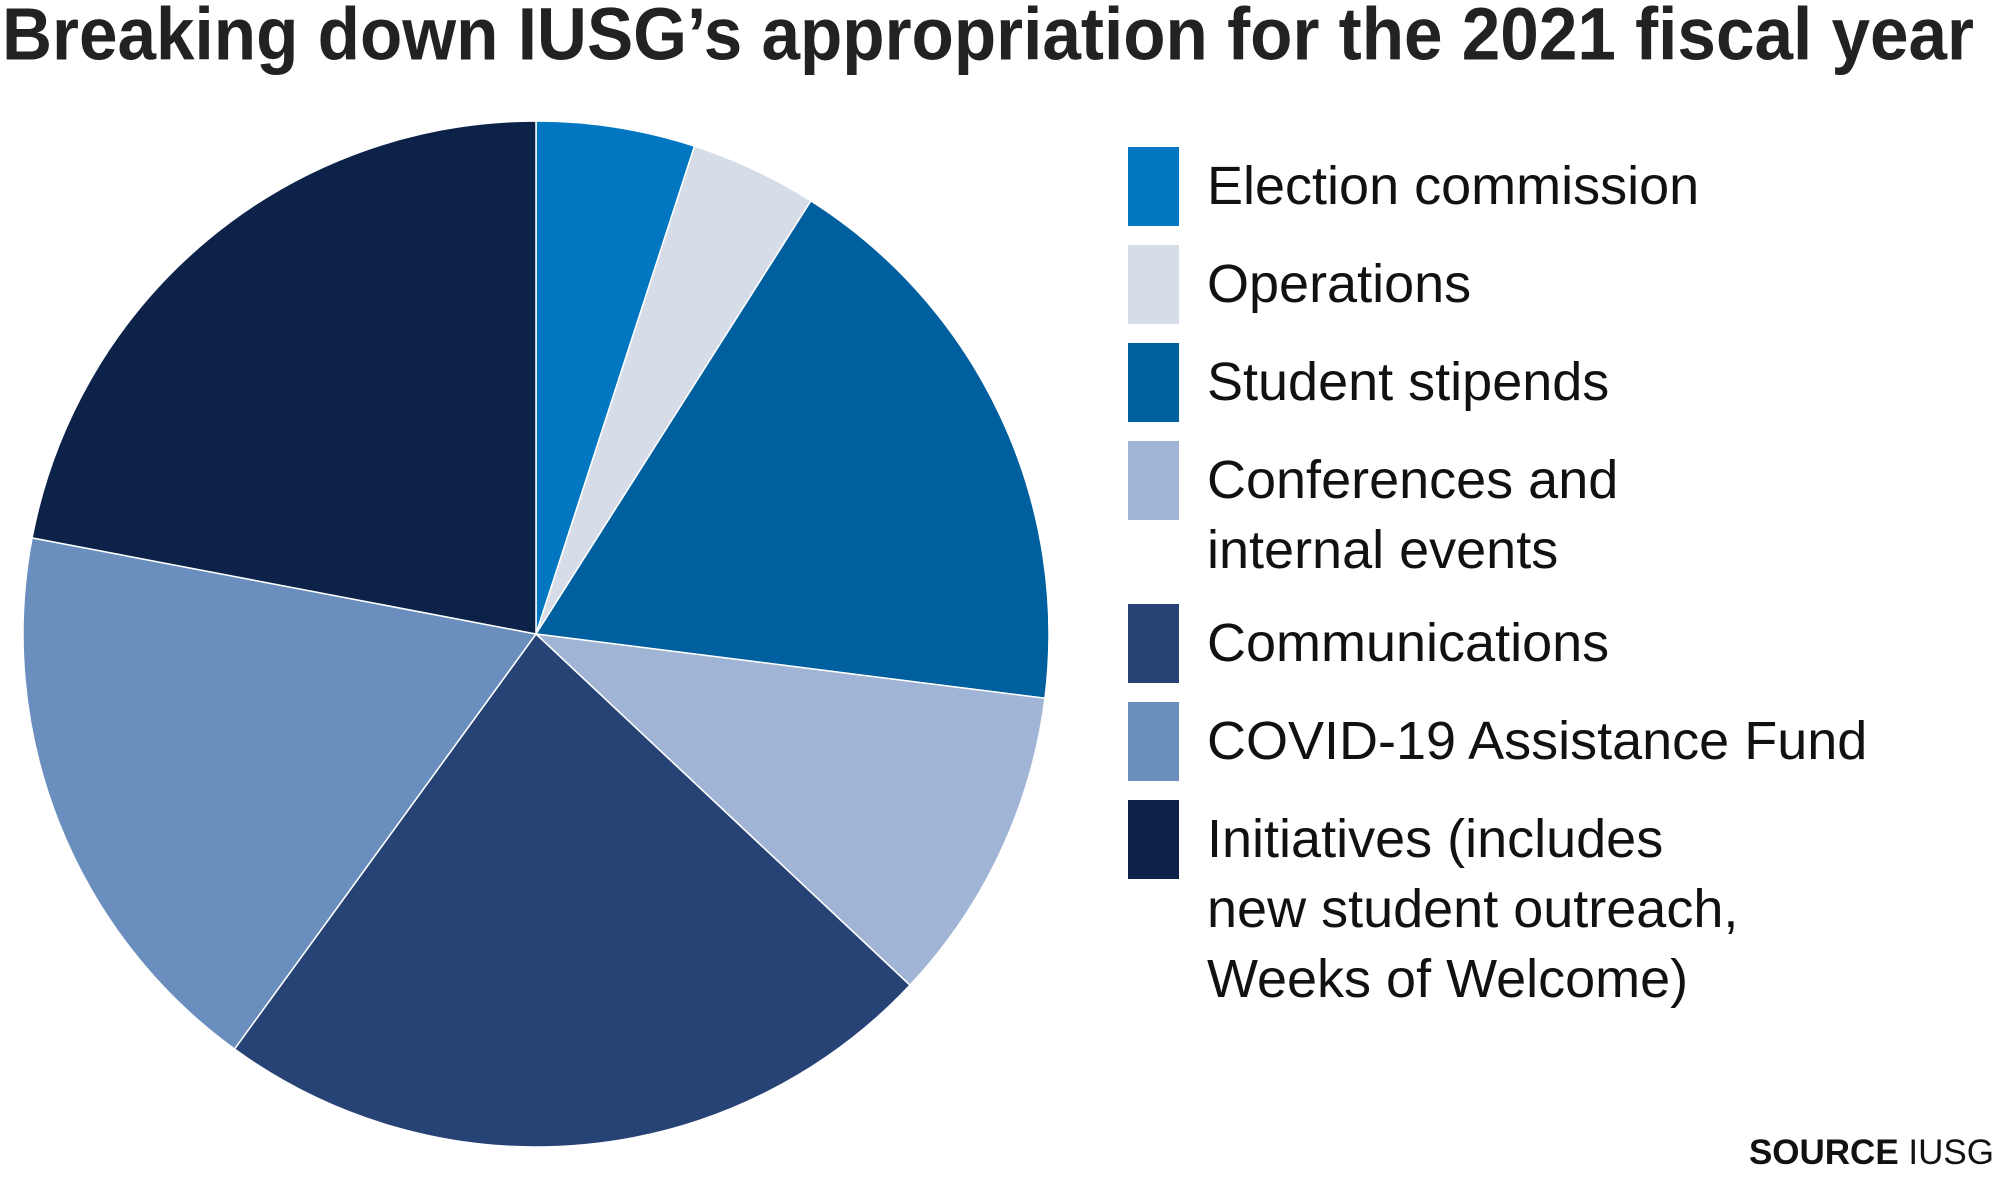 The width and height of the screenshot is (2000, 1191). I want to click on source: SOURCE IUSG, so click(1871, 1153).